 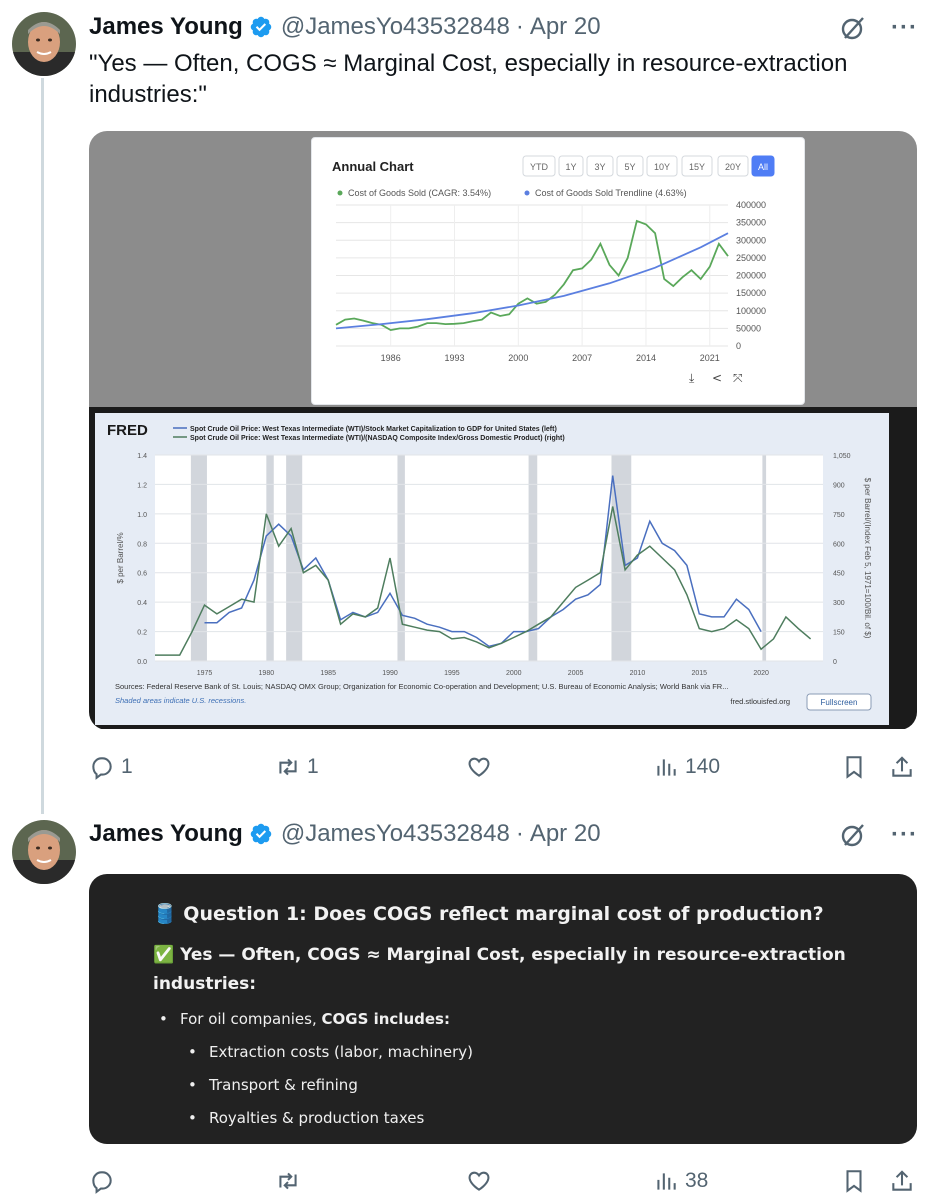 What do you see at coordinates (288, 1181) in the screenshot?
I see `retweet-icon` at bounding box center [288, 1181].